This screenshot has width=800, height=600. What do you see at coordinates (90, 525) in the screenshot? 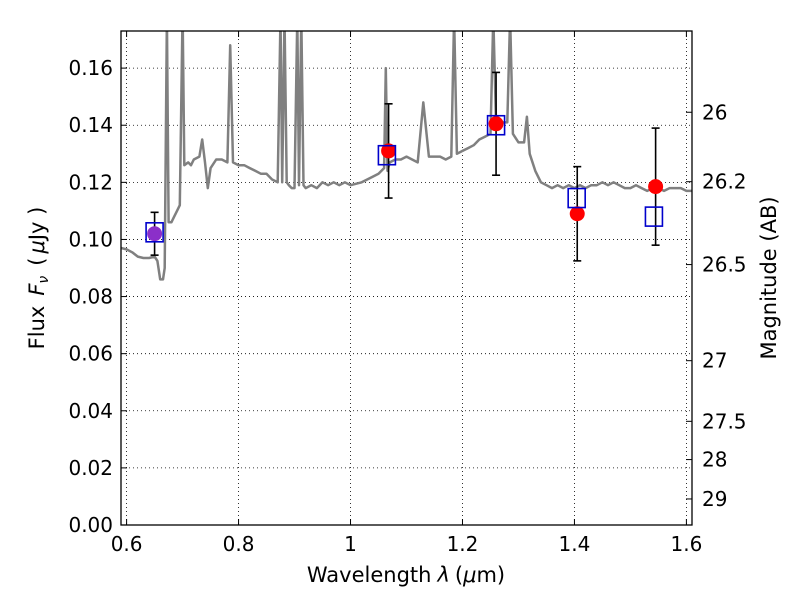
I see `y-tick-label: 0.00` at bounding box center [90, 525].